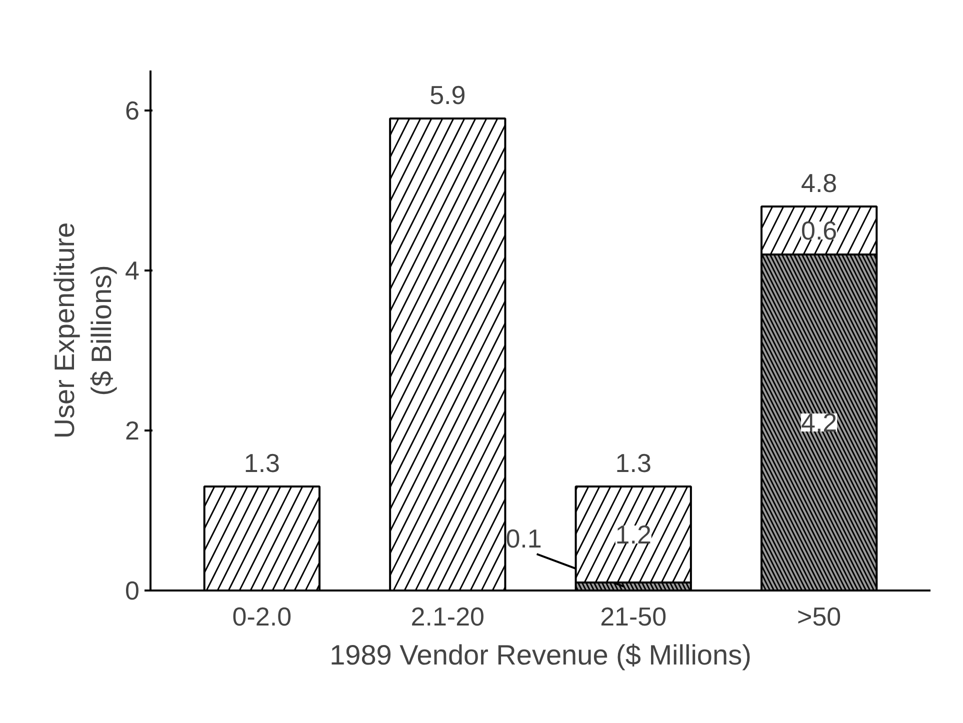  Describe the element at coordinates (132, 271) in the screenshot. I see `y-tick-label: 4` at that location.